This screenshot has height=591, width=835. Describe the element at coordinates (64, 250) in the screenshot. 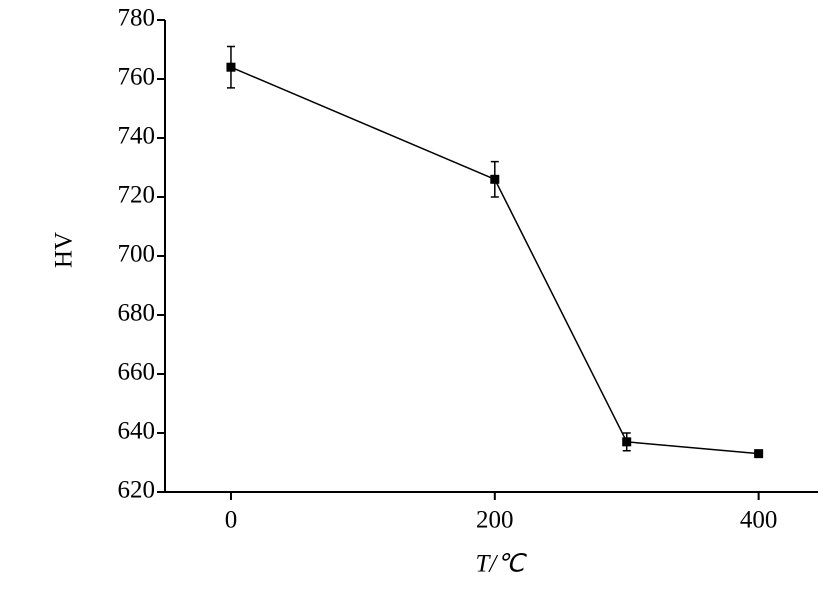

I see `y-axis-label: HV` at that location.